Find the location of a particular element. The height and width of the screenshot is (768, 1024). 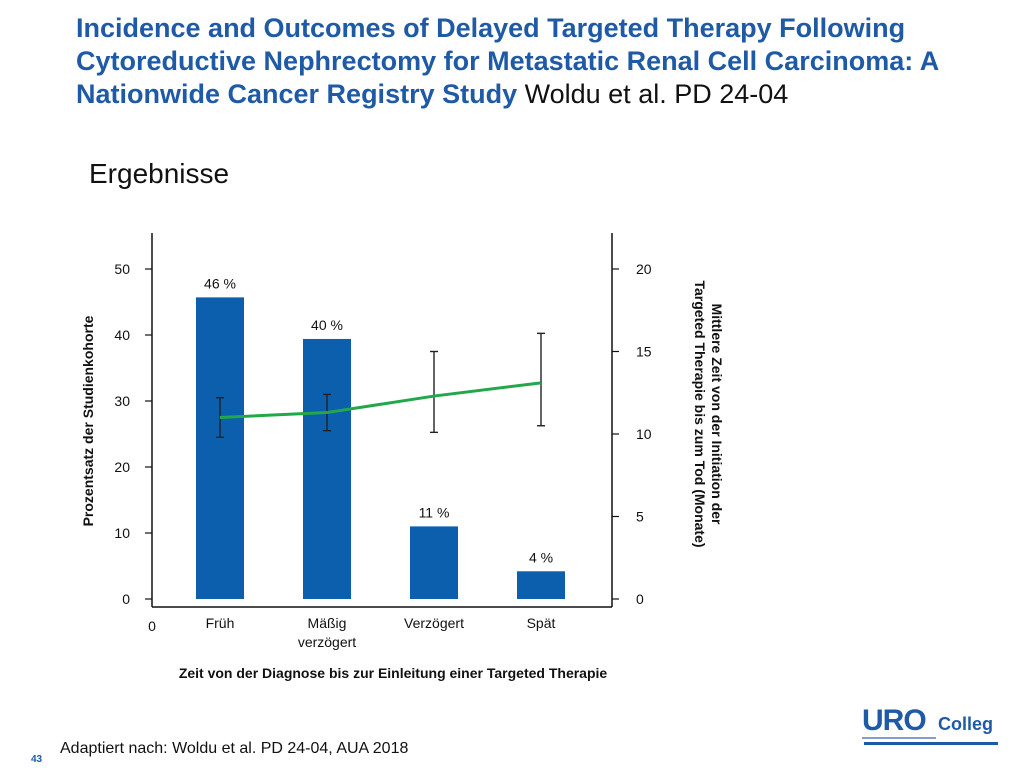

x-category-label: Mäßig verzögert is located at coordinates (327, 632).